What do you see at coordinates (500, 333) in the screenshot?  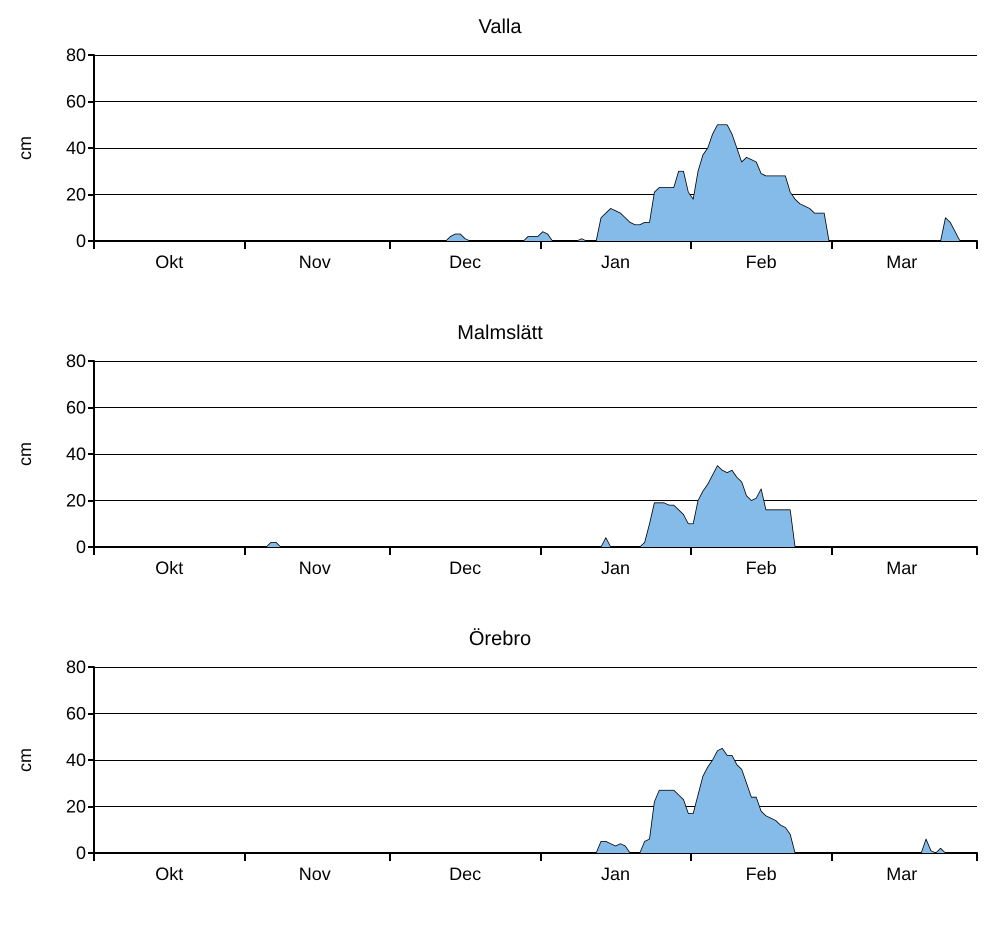 I see `chart-title: Malmslätt` at bounding box center [500, 333].